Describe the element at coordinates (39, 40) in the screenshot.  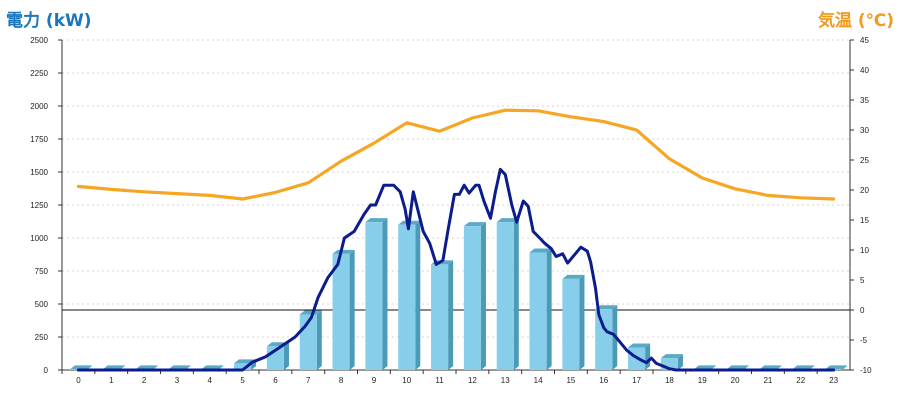
I see `left-tick-label: 2500` at that location.